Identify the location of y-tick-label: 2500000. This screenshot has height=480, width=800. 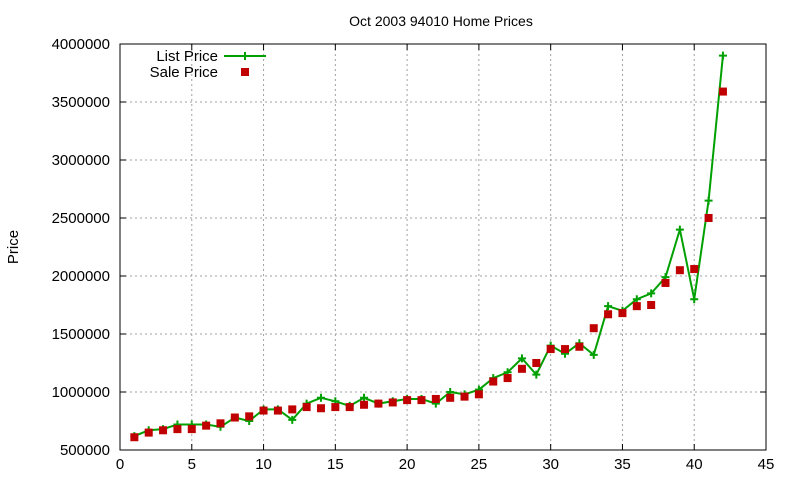
(81, 218).